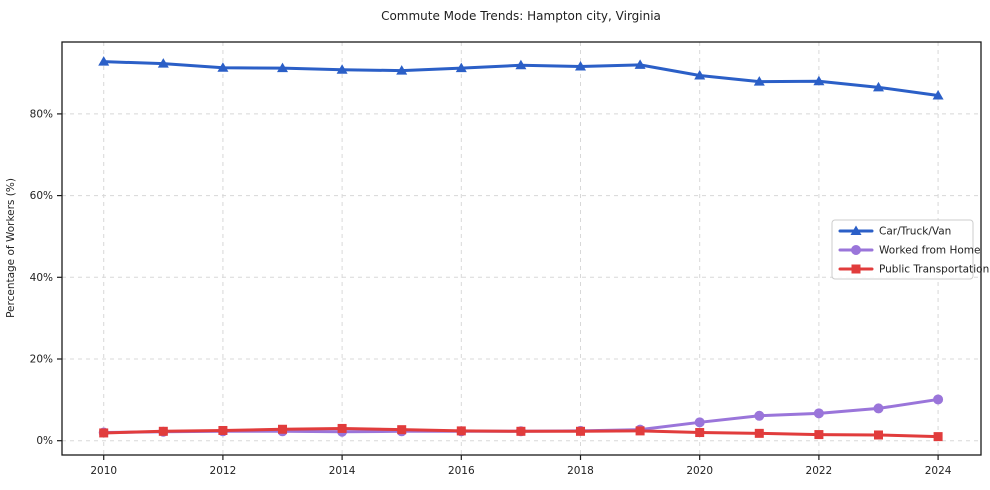  I want to click on legend-item: Car/Truck/Van, so click(894, 231).